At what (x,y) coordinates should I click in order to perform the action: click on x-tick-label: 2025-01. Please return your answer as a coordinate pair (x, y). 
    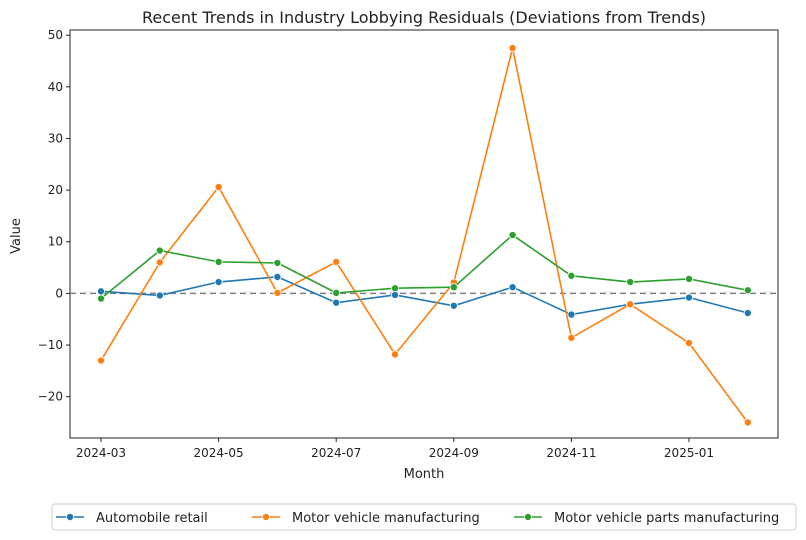
    Looking at the image, I should click on (689, 453).